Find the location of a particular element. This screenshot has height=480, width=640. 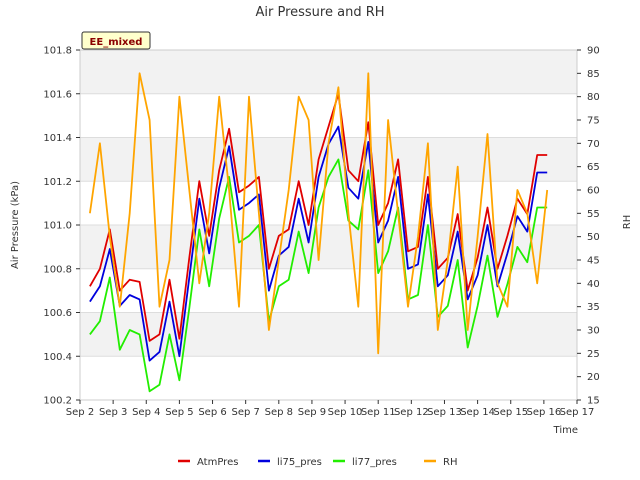

x-tick-label: Sep 11 is located at coordinates (378, 412).